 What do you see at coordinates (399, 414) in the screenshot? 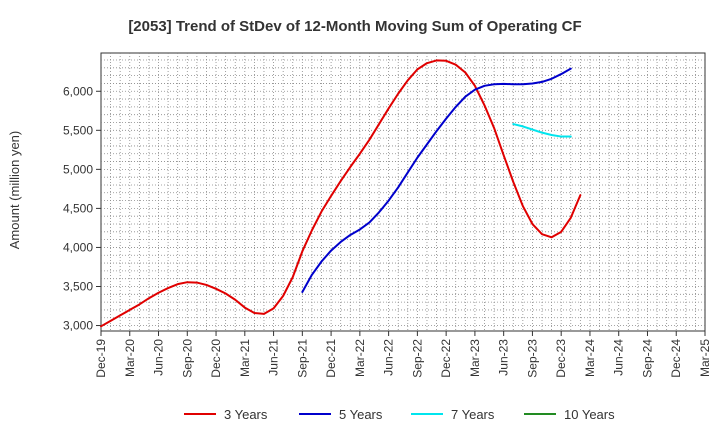
I see `legend: 3 Years 5 Years 7 Years 10 Years` at bounding box center [399, 414].